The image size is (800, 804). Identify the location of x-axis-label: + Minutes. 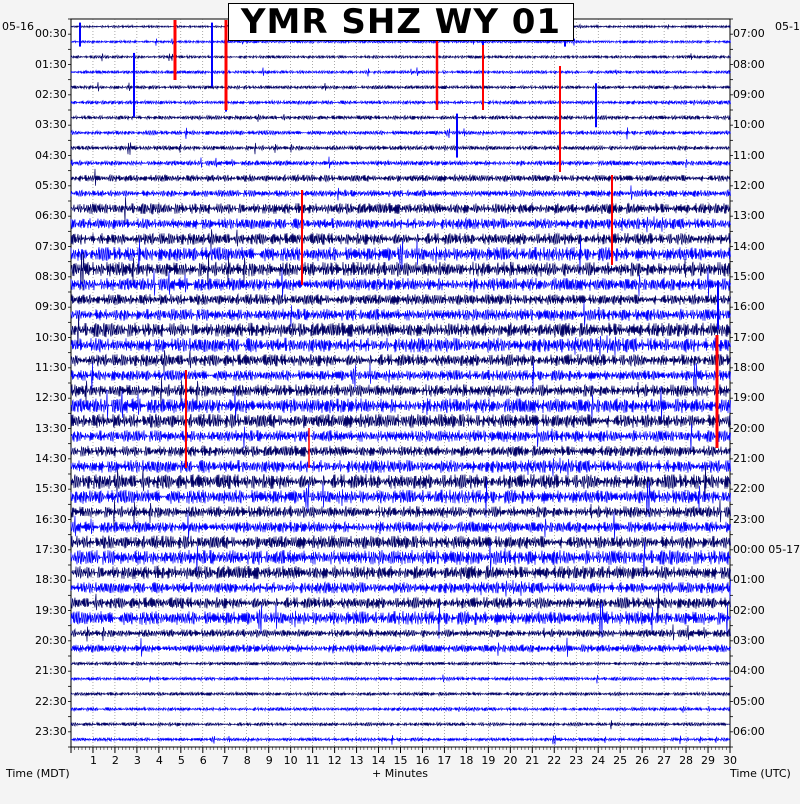
(400, 773).